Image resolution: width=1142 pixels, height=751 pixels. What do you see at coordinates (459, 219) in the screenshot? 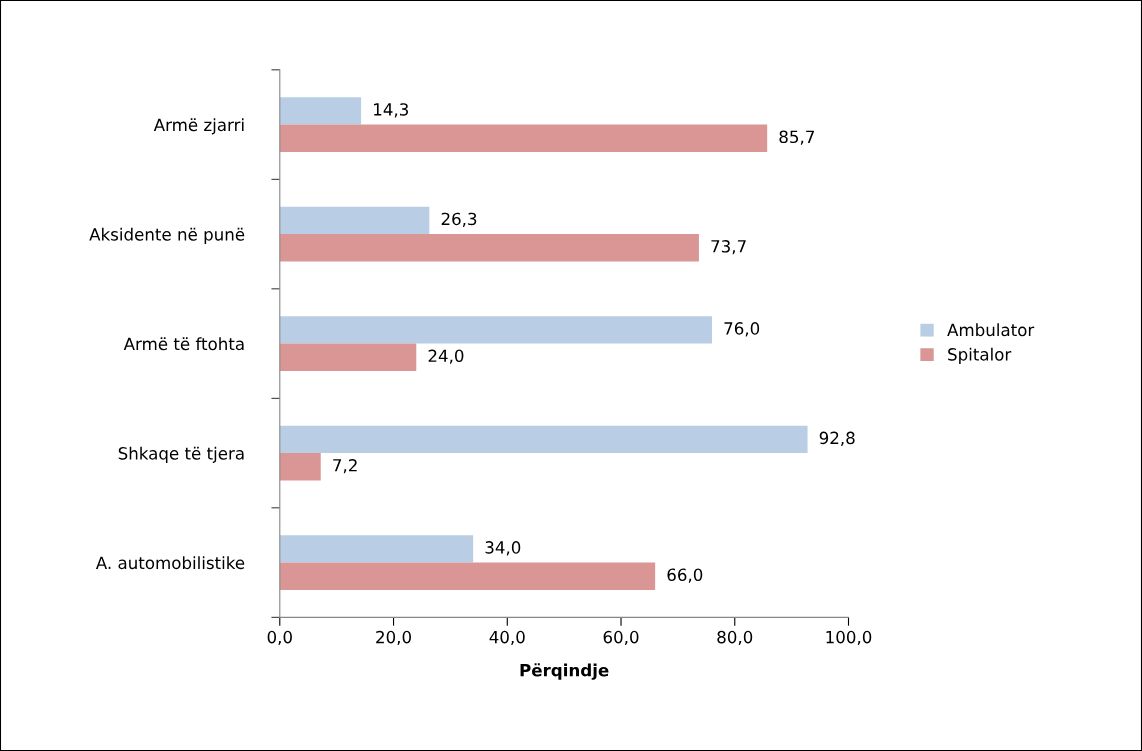
I see `data-label: 26,3` at bounding box center [459, 219].